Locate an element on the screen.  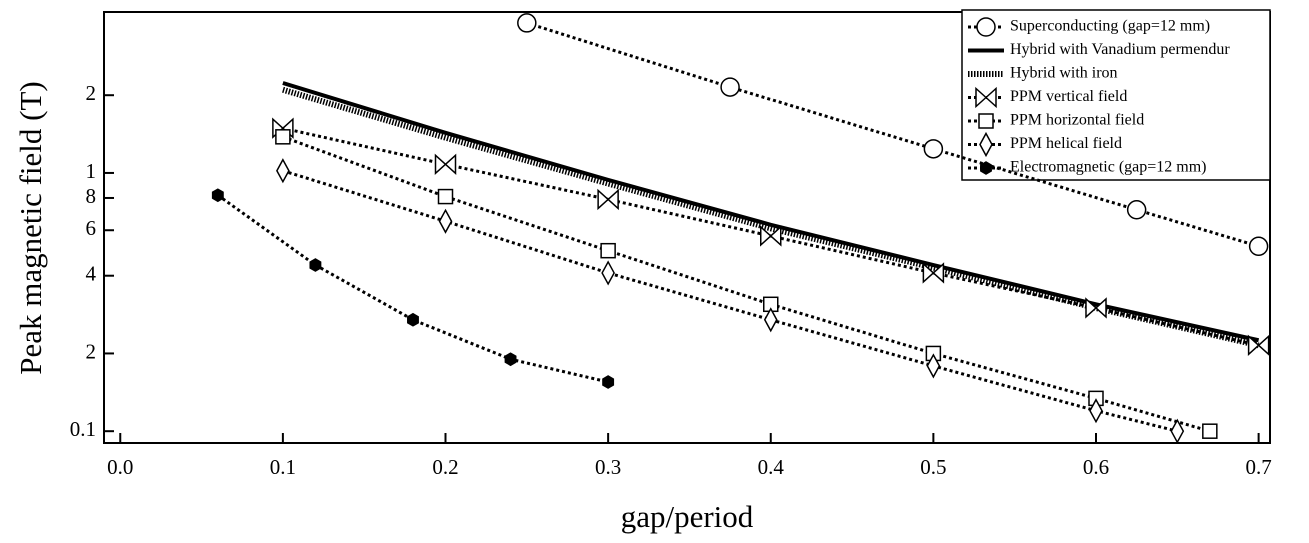
x-tick-label: 0.3 is located at coordinates (608, 467).